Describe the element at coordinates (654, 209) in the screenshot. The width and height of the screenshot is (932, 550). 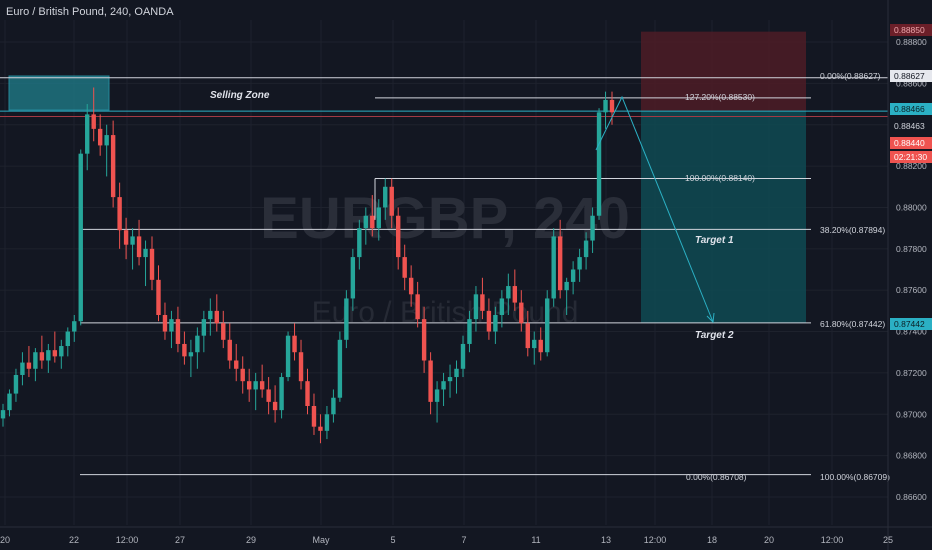
I see `projection-path` at that location.